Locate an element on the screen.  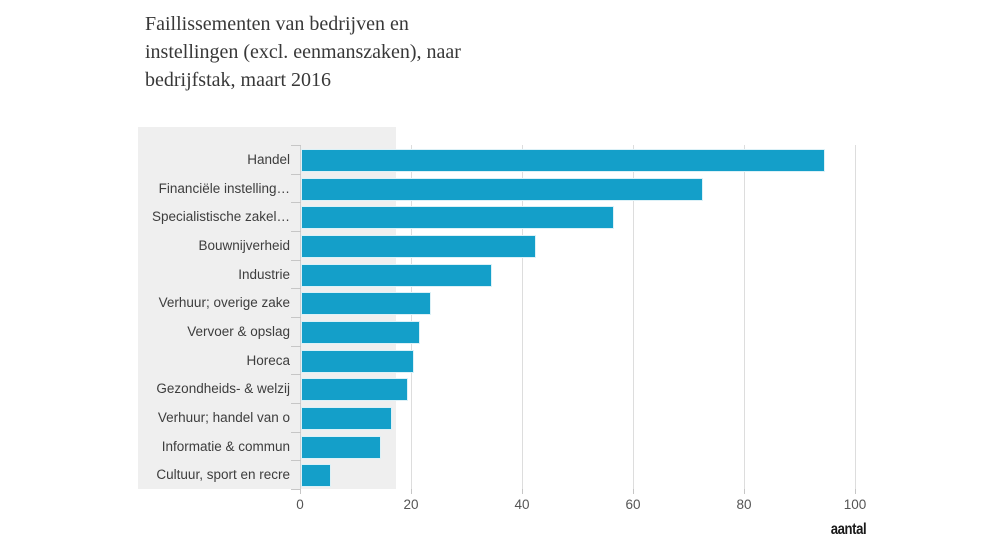
x-axis-label-20: 20 is located at coordinates (411, 504).